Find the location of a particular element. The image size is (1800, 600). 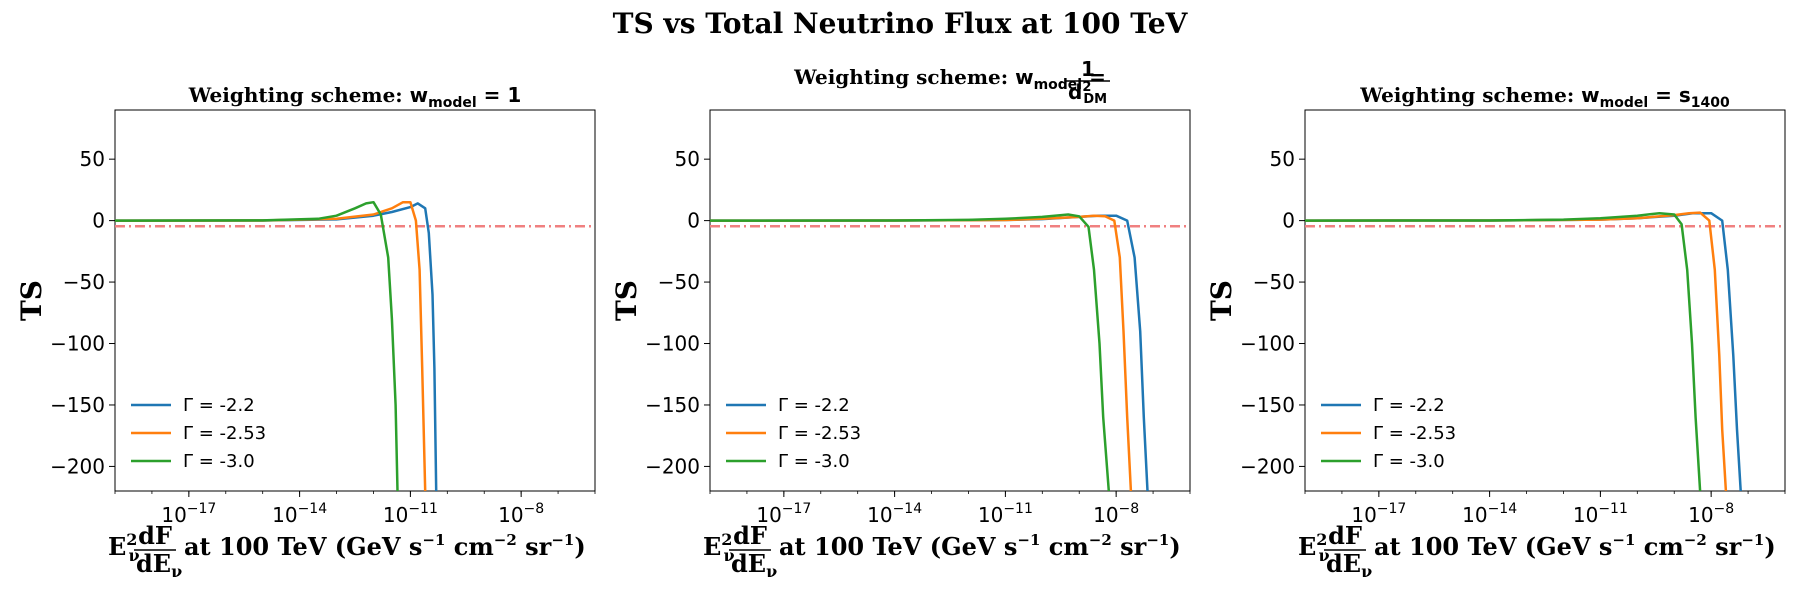

title-fraction-denominator: d2 DM is located at coordinates (1087, 93).